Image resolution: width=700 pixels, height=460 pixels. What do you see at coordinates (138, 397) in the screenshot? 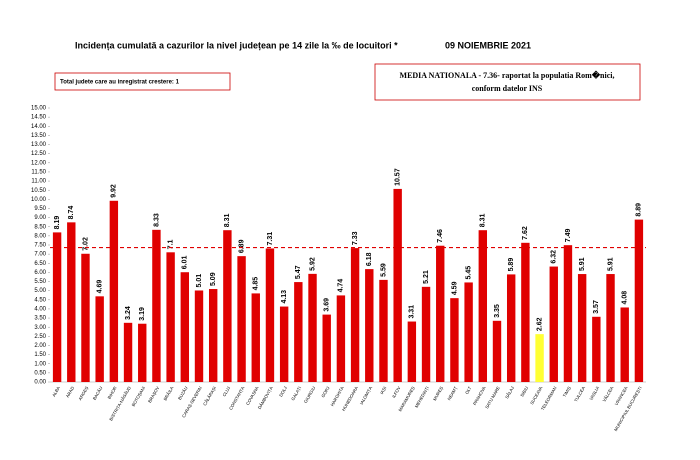
I see `x-tick-label: BOTOȘANI` at bounding box center [138, 397].